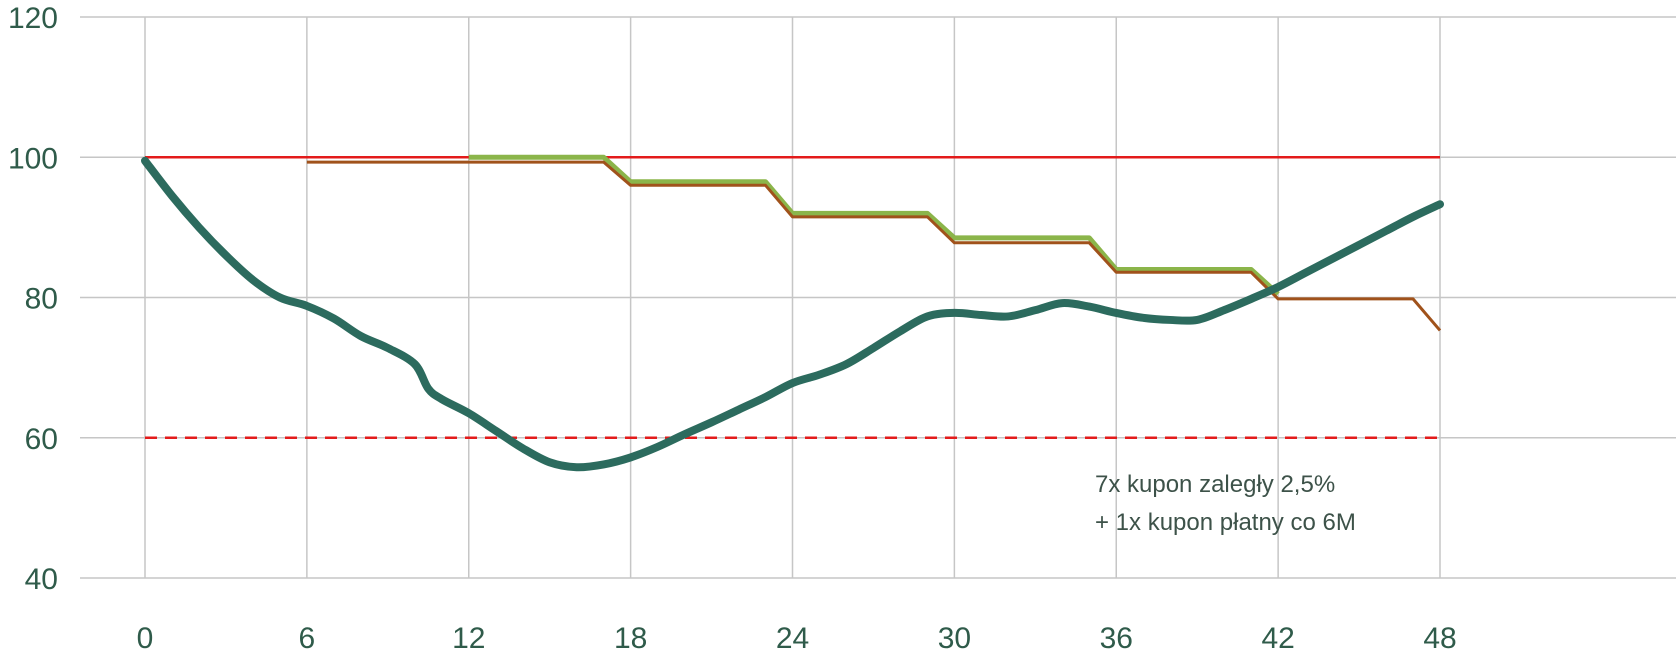  I want to click on y-tick-label: 80, so click(41, 299).